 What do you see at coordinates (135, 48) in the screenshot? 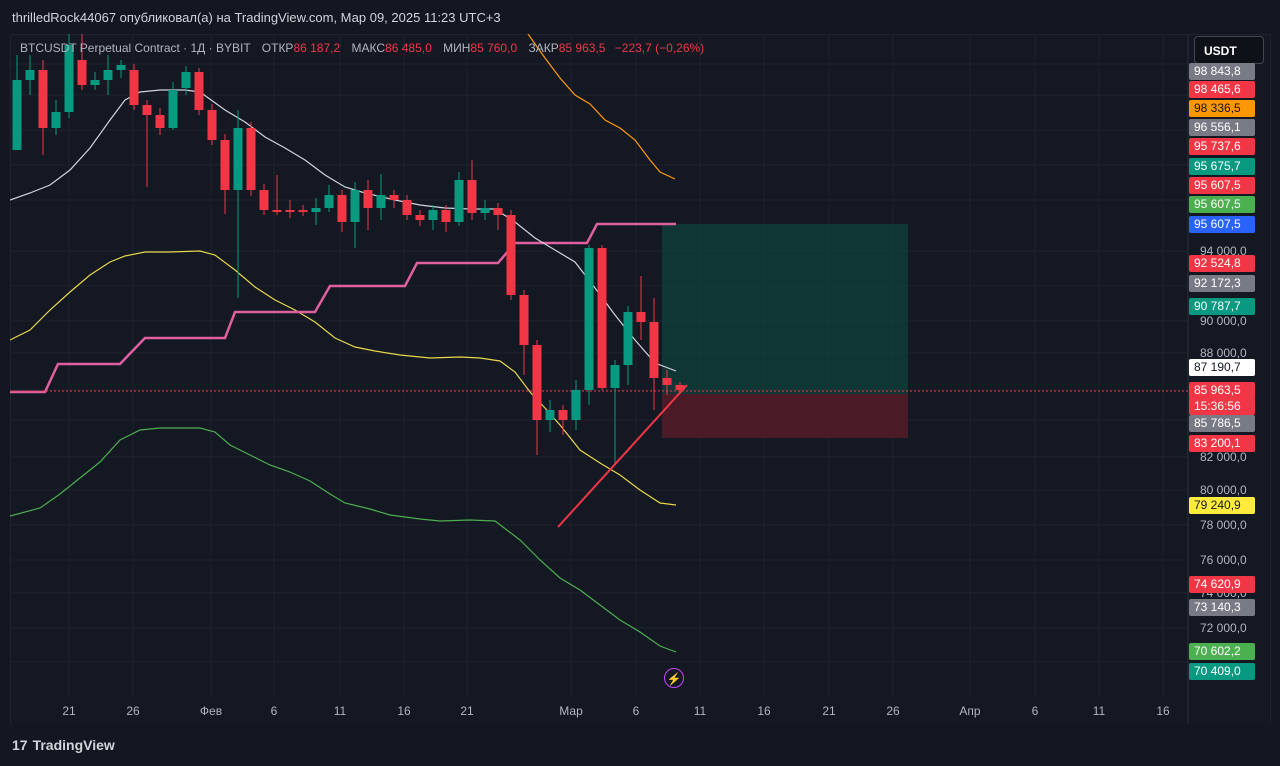
I see `symbol-name: BTCUSDT Perpetual Contract · 1Д · BYBIT` at bounding box center [135, 48].